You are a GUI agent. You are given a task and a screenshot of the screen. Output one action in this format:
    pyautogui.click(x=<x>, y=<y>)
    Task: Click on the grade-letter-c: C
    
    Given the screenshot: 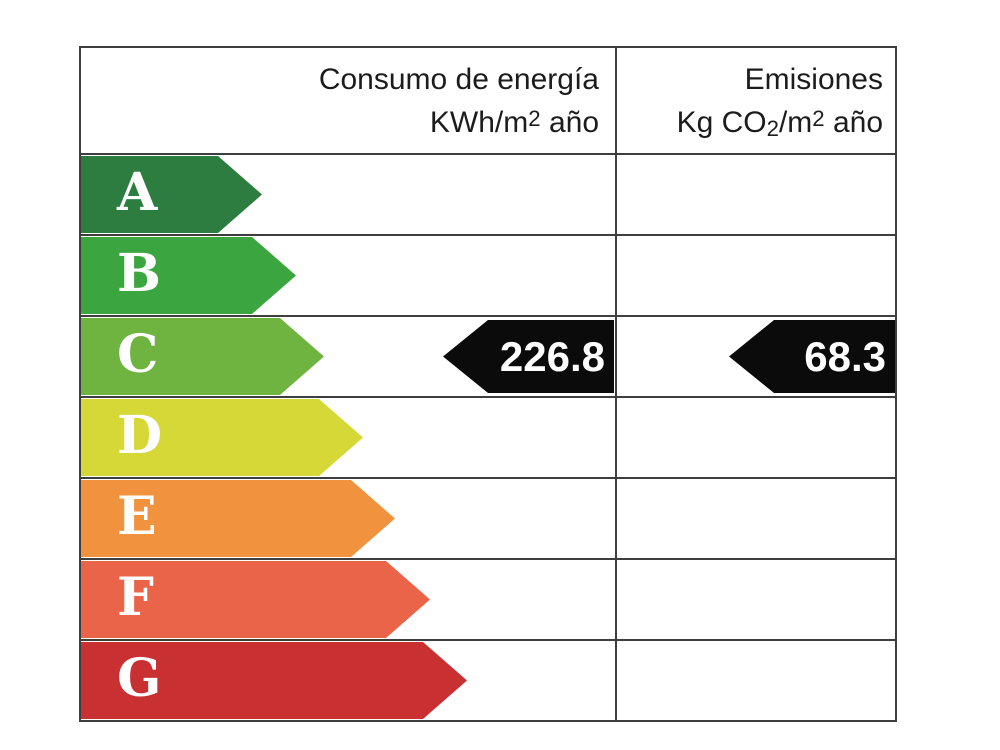 What is the action you would take?
    pyautogui.click(x=138, y=354)
    